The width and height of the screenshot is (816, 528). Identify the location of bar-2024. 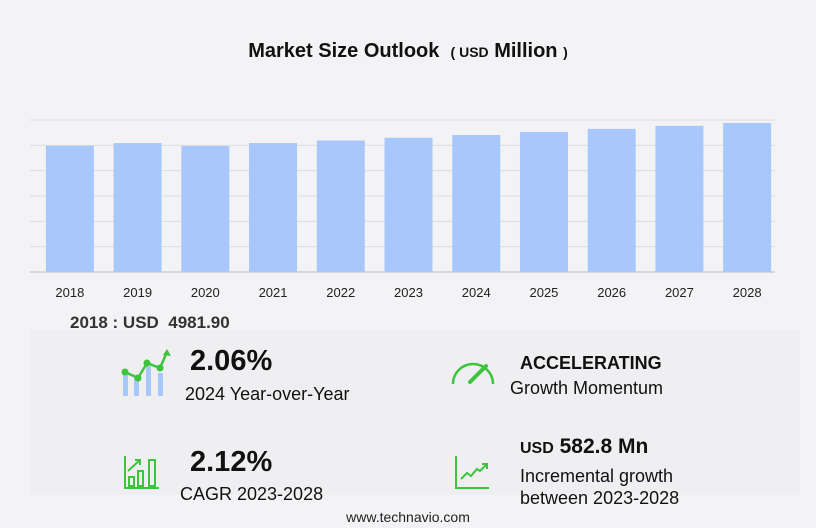
(476, 203).